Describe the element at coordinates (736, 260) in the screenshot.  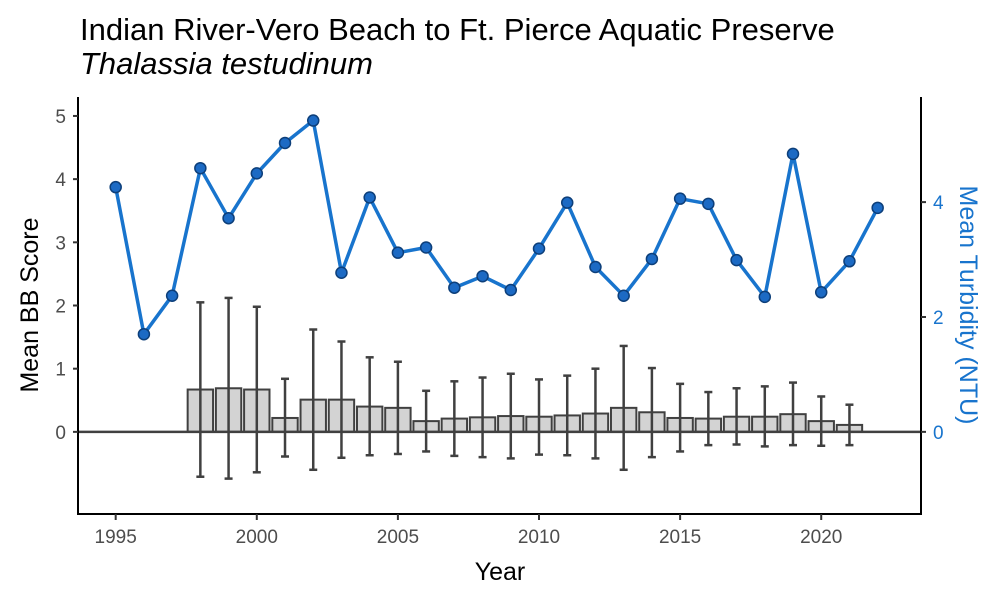
I see `turbidity-point-2017` at that location.